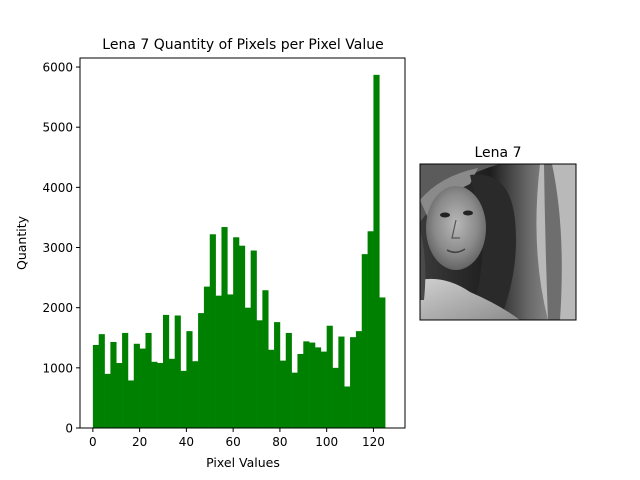  I want to click on lena-image-plot: Lena 7, so click(498, 233).